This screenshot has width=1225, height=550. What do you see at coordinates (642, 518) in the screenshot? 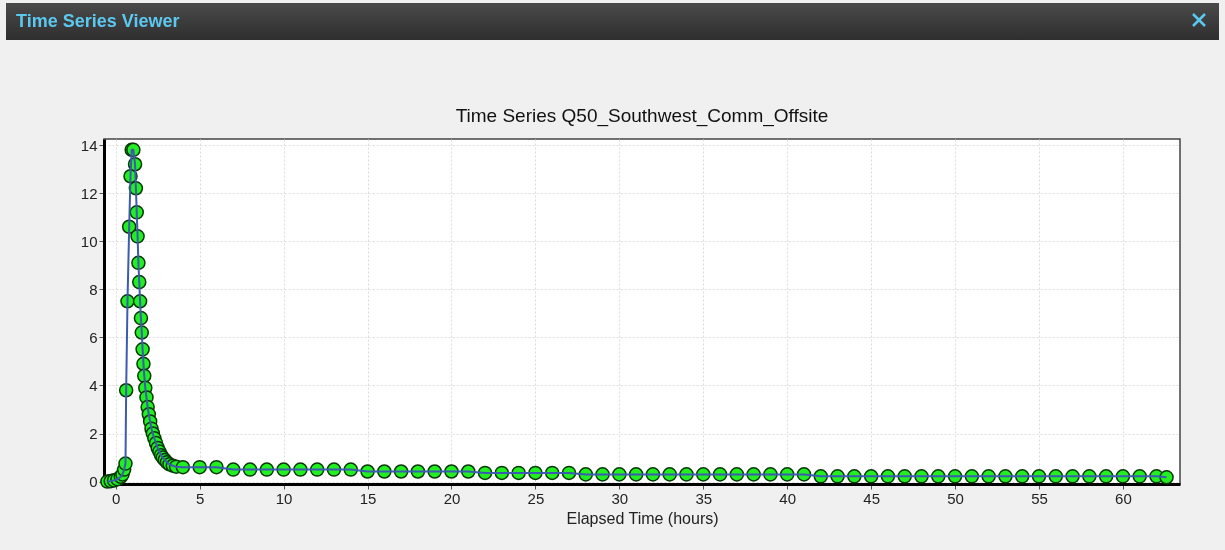
I see `x-axis-title: Elapsed Time (hours)` at bounding box center [642, 518].